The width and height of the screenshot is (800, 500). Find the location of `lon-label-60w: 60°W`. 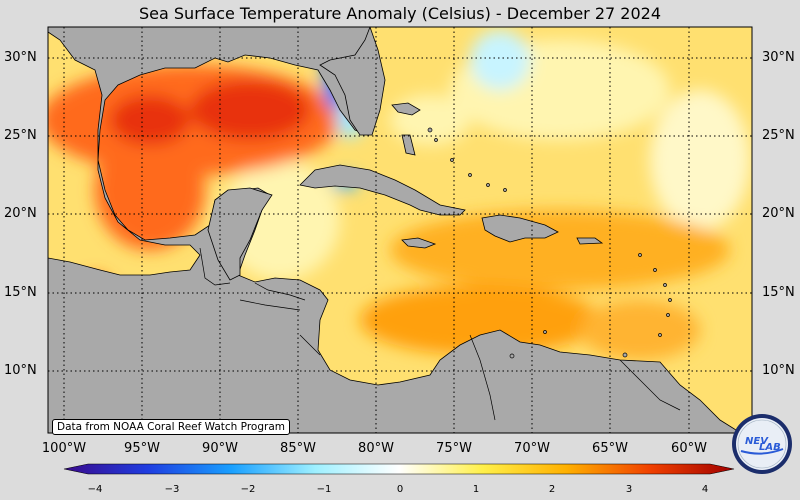

lon-label-60w: 60°W is located at coordinates (689, 448).